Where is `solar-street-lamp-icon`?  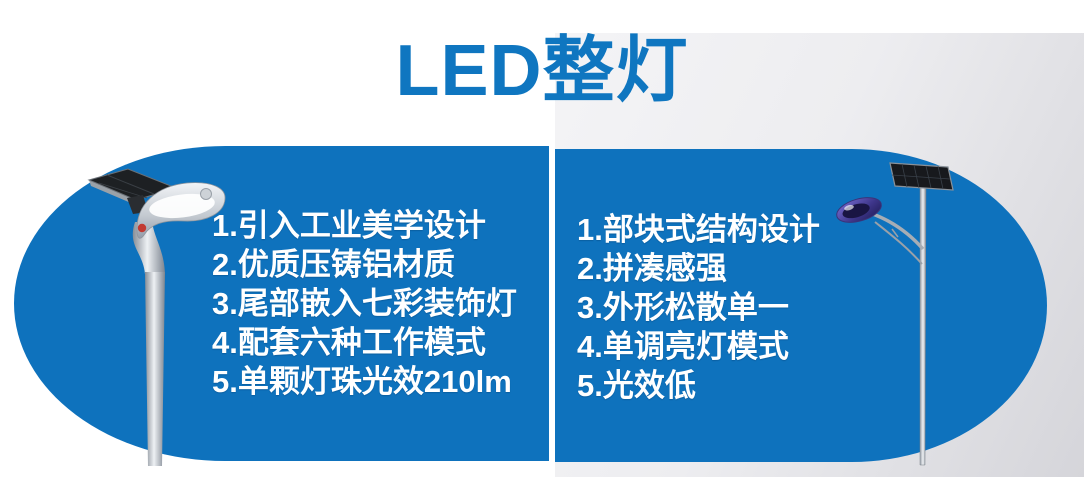 solar-street-lamp-icon is located at coordinates (895, 314).